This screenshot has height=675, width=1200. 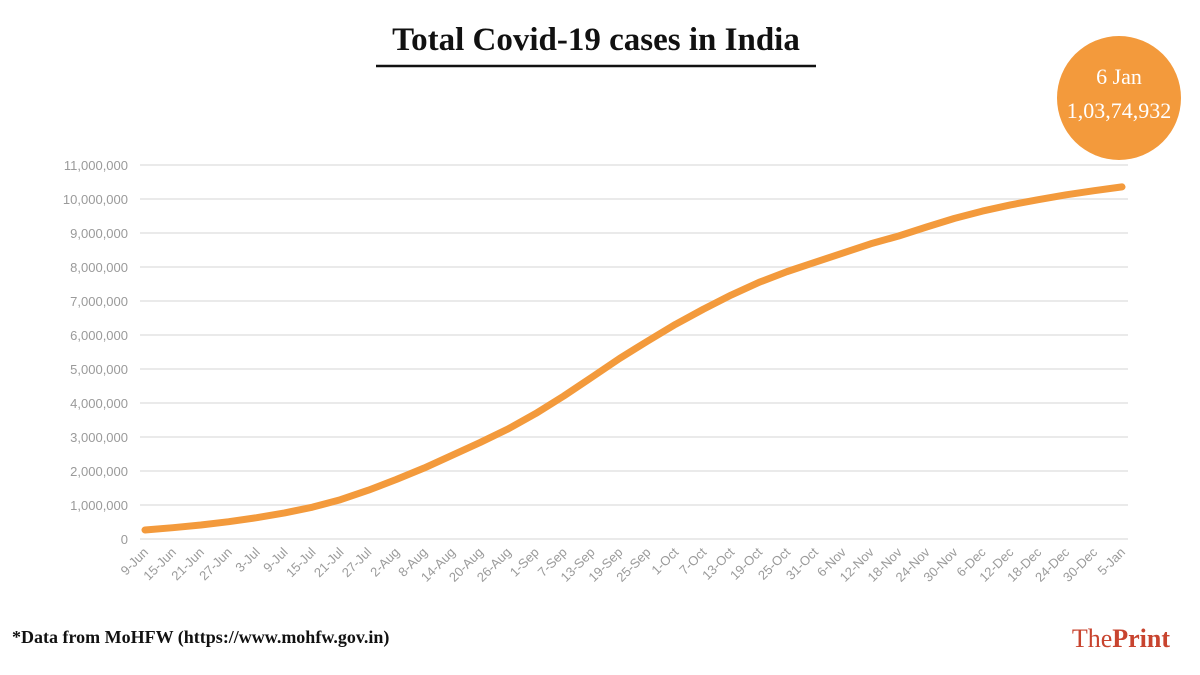 What do you see at coordinates (1092, 638) in the screenshot?
I see `logo-the: The` at bounding box center [1092, 638].